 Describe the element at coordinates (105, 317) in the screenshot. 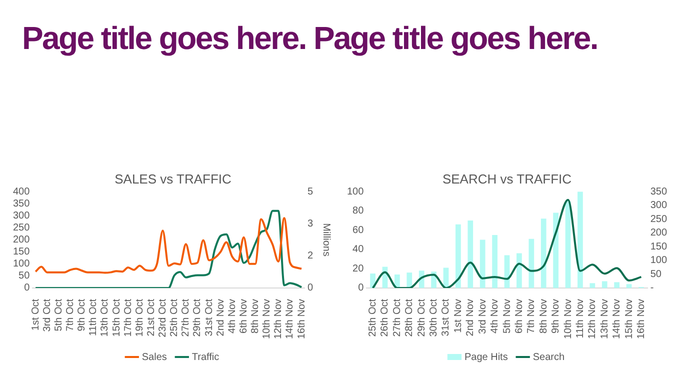

I see `x-tick-label: 13th Oct` at that location.